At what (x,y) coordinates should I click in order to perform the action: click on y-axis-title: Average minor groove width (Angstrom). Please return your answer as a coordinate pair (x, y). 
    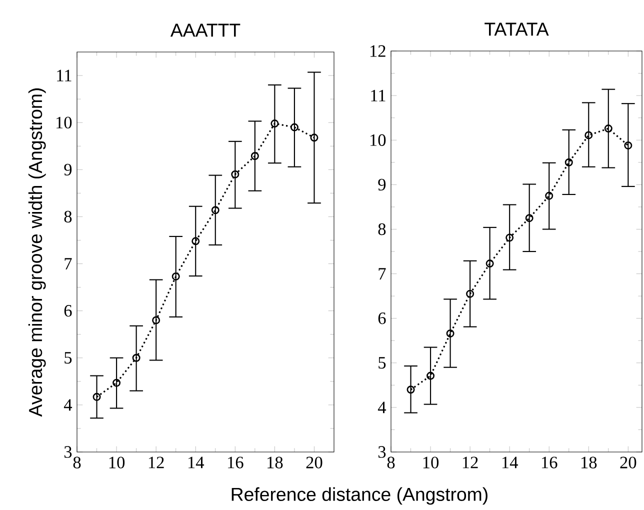
    Looking at the image, I should click on (37, 252).